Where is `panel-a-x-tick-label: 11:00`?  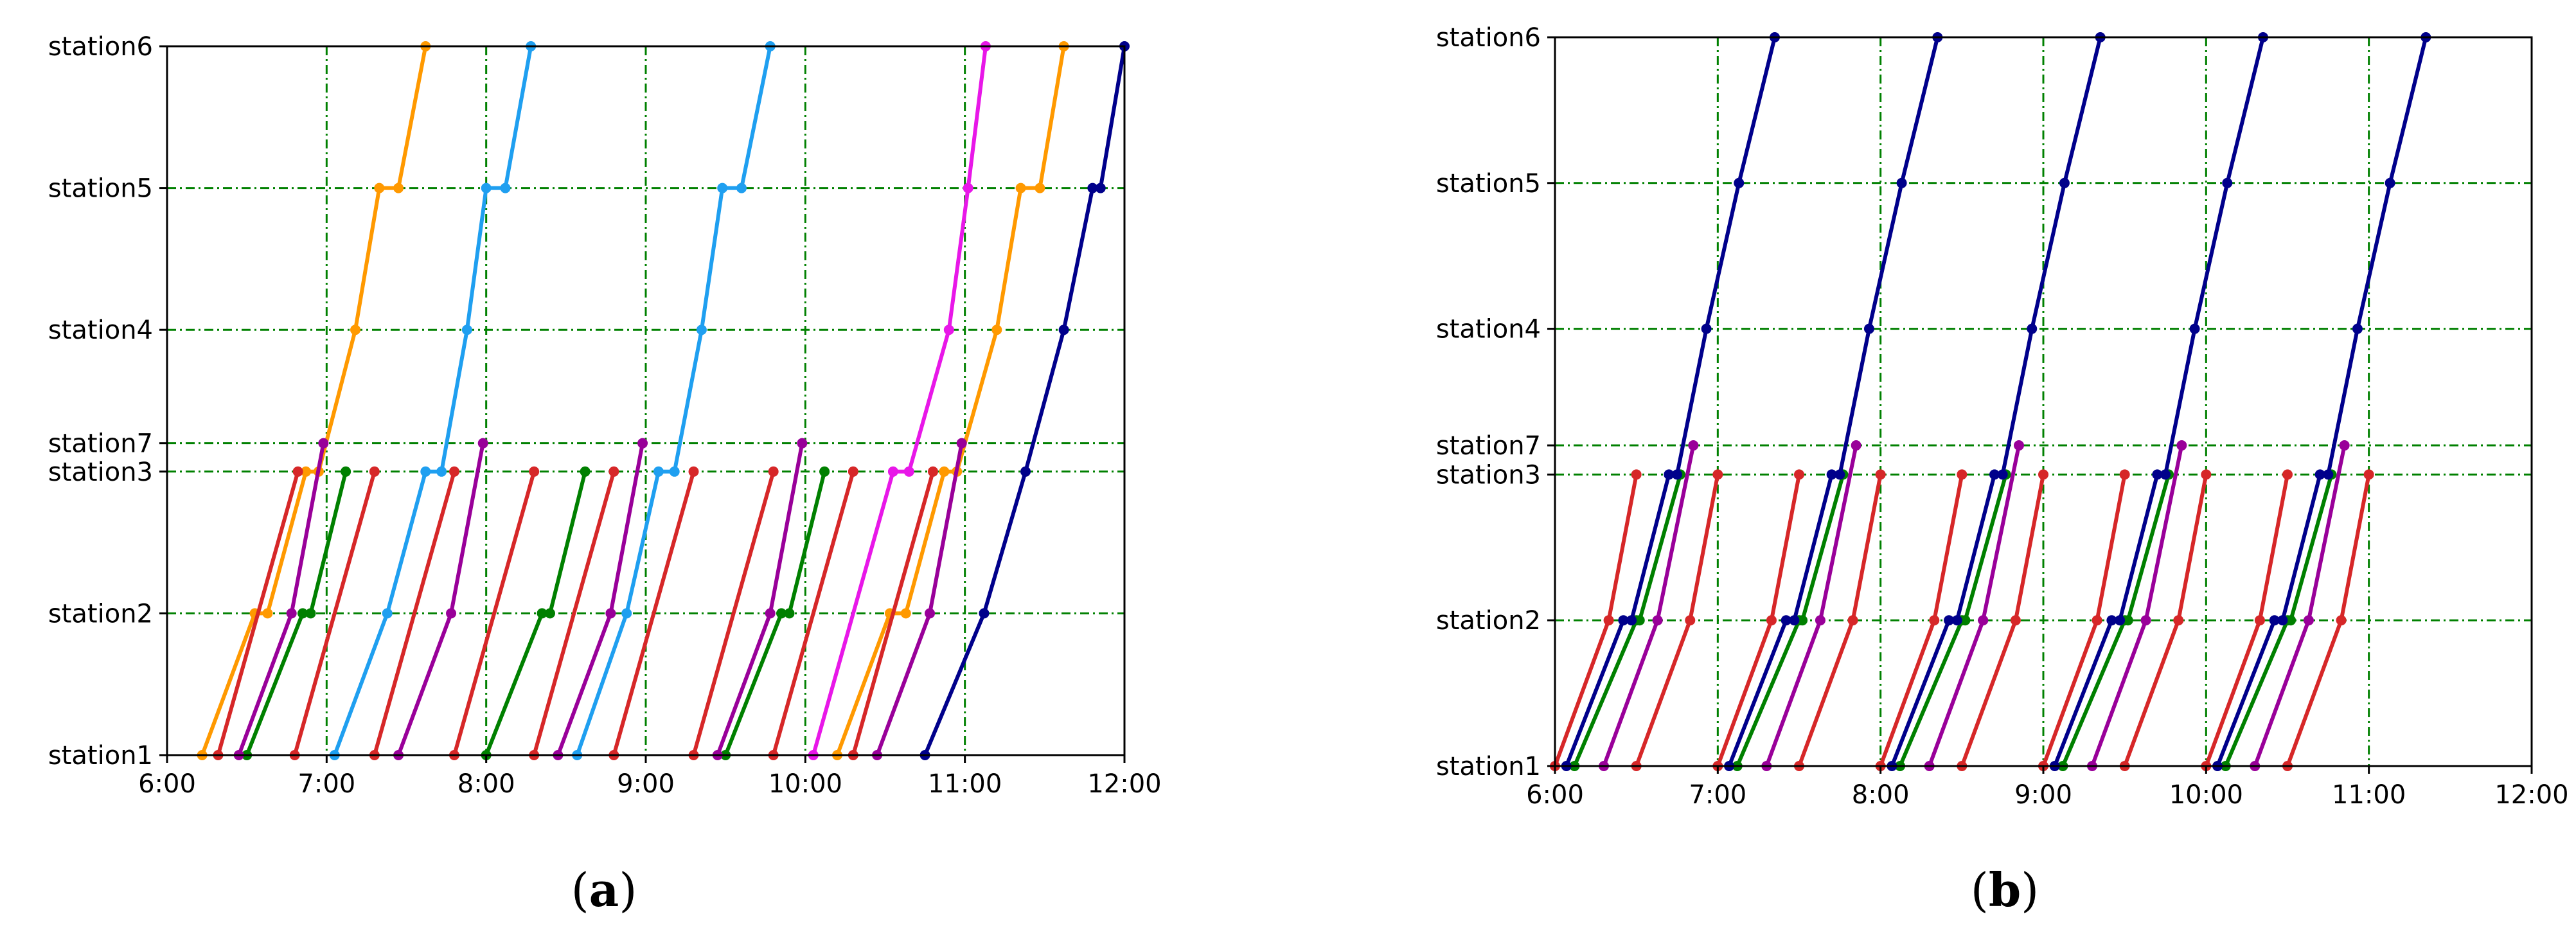 panel-a-x-tick-label: 11:00 is located at coordinates (965, 784).